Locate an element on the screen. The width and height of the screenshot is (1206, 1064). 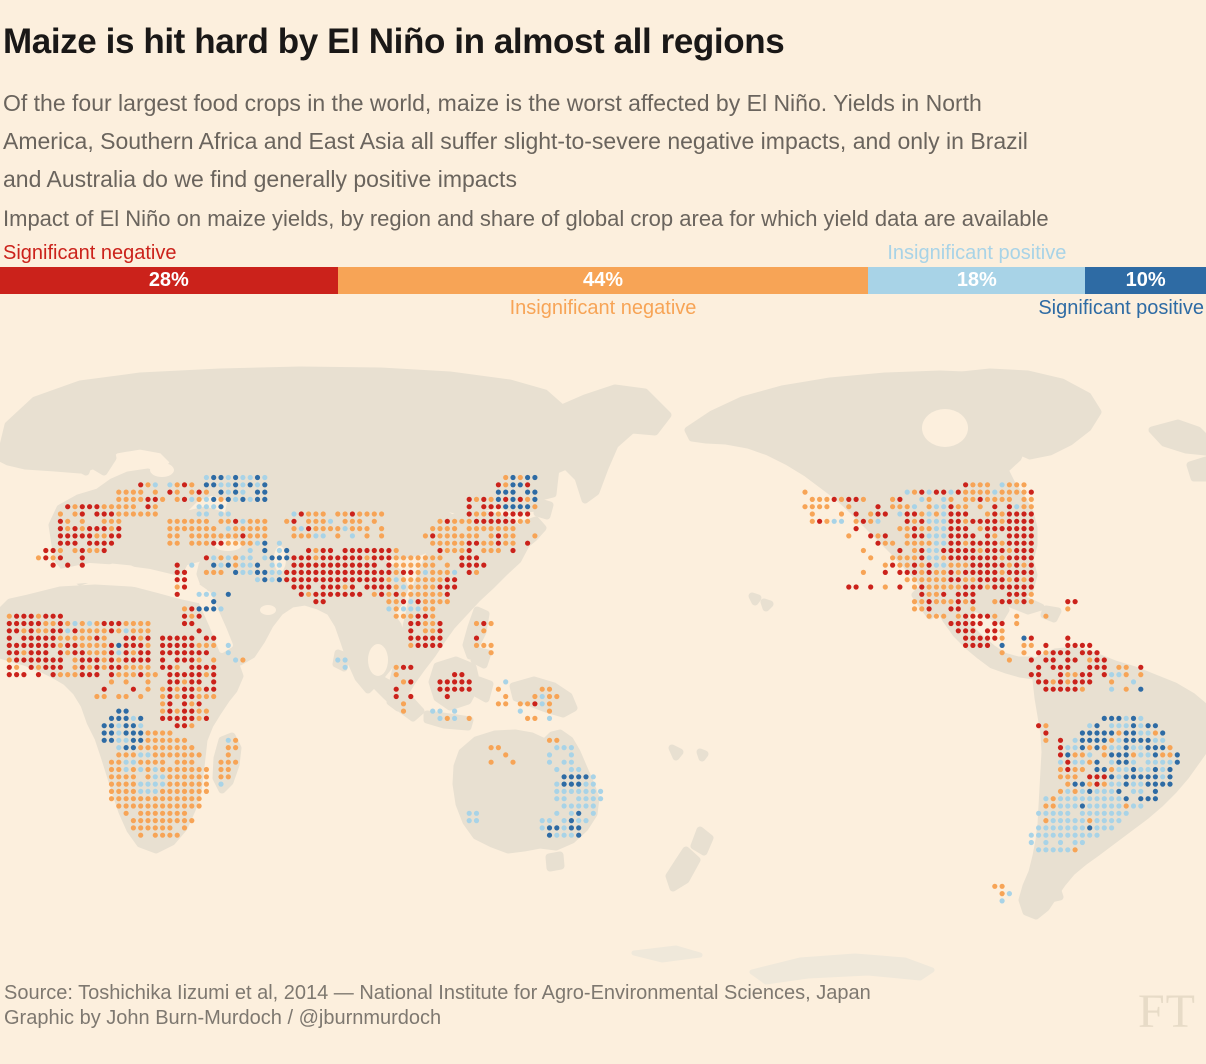
bar-segment-value: 28% is located at coordinates (168, 280).